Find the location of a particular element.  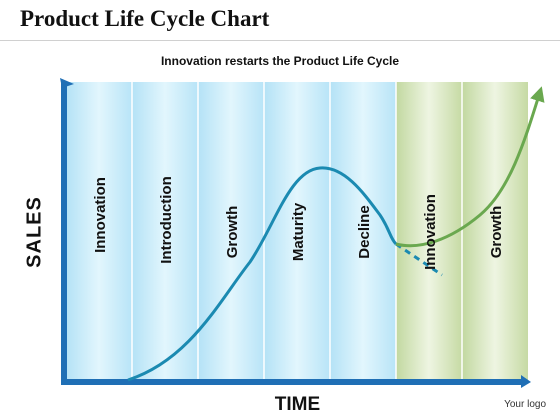

x-axis-cap is located at coordinates (526, 381).